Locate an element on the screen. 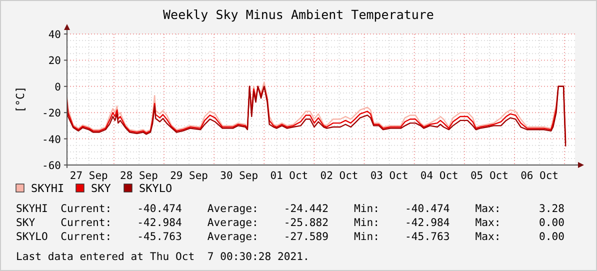  x-tick-label: 29 Sep is located at coordinates (189, 176).